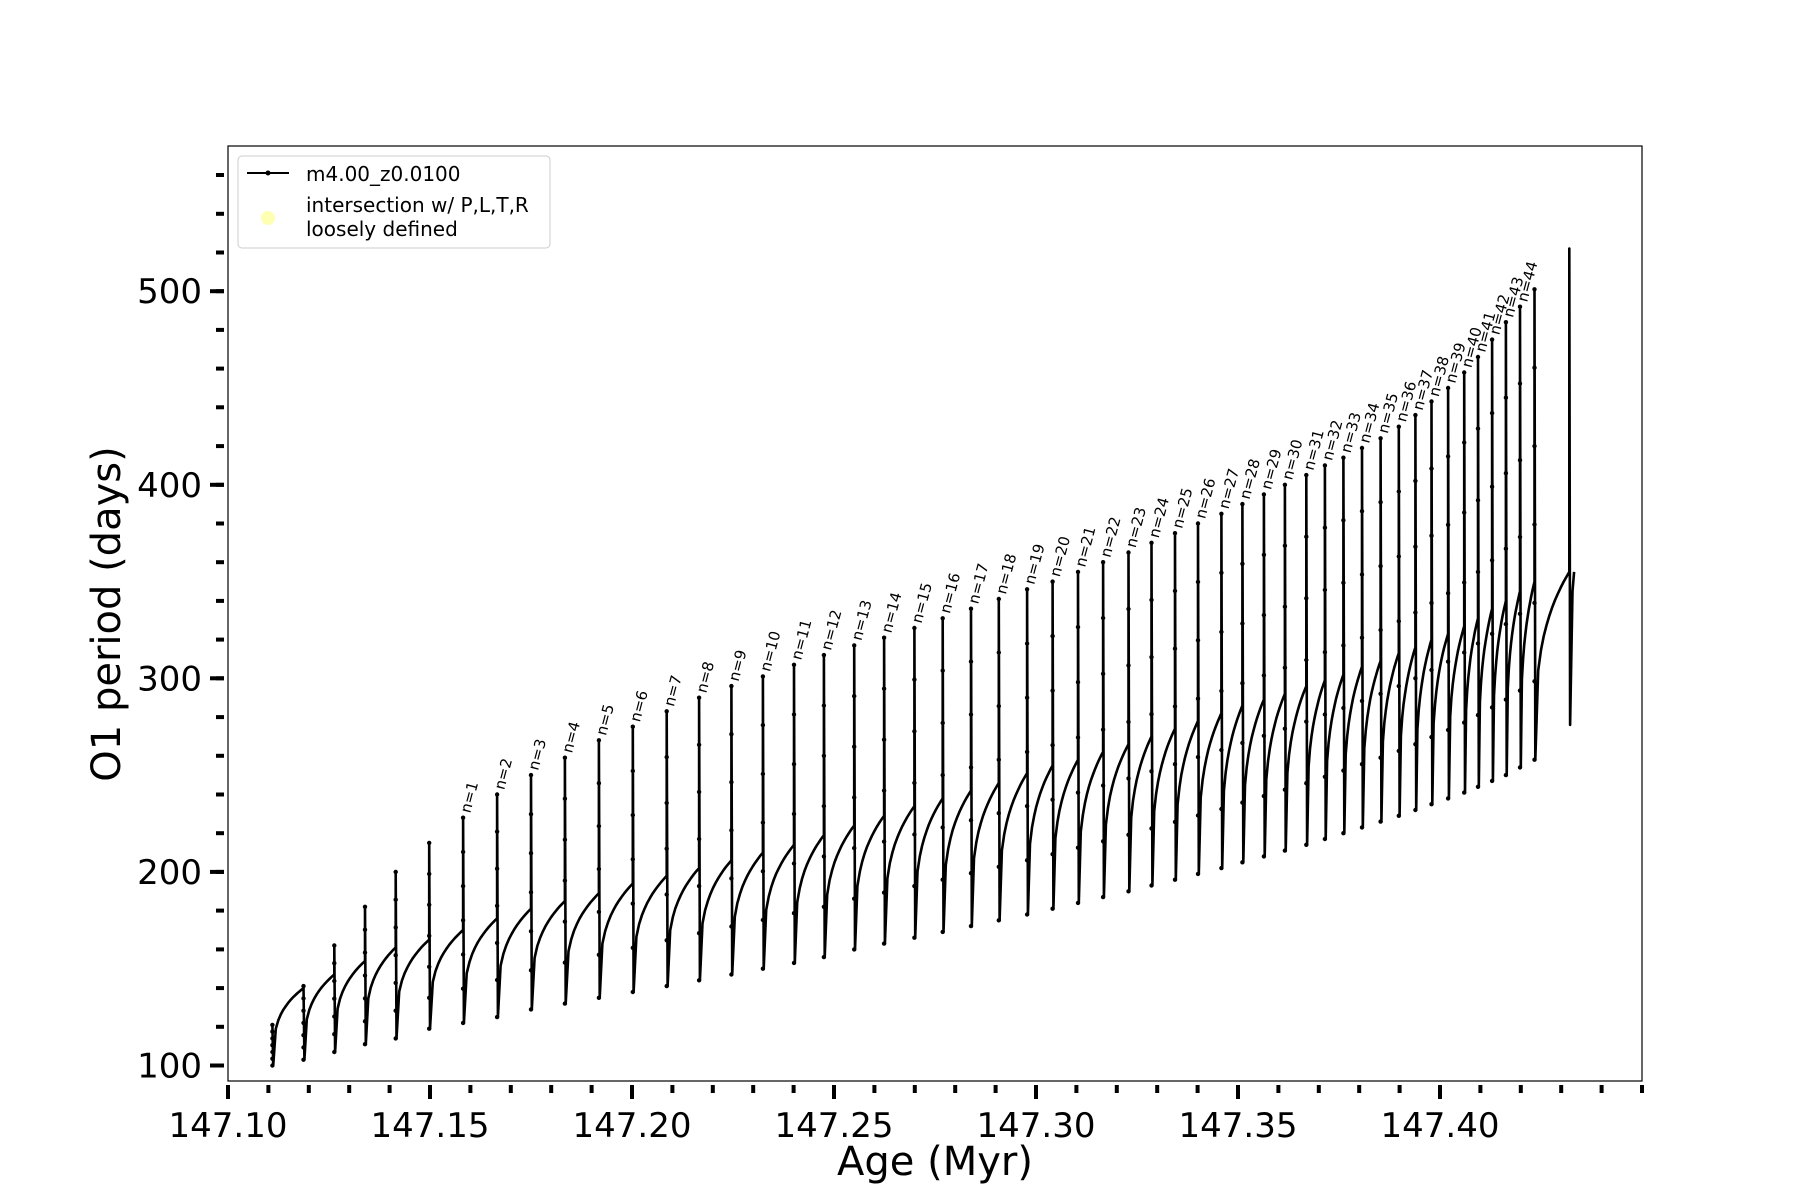 This screenshot has height=1200, width=1800. Describe the element at coordinates (935, 1162) in the screenshot. I see `x-axis-label: Age (Myr)` at that location.